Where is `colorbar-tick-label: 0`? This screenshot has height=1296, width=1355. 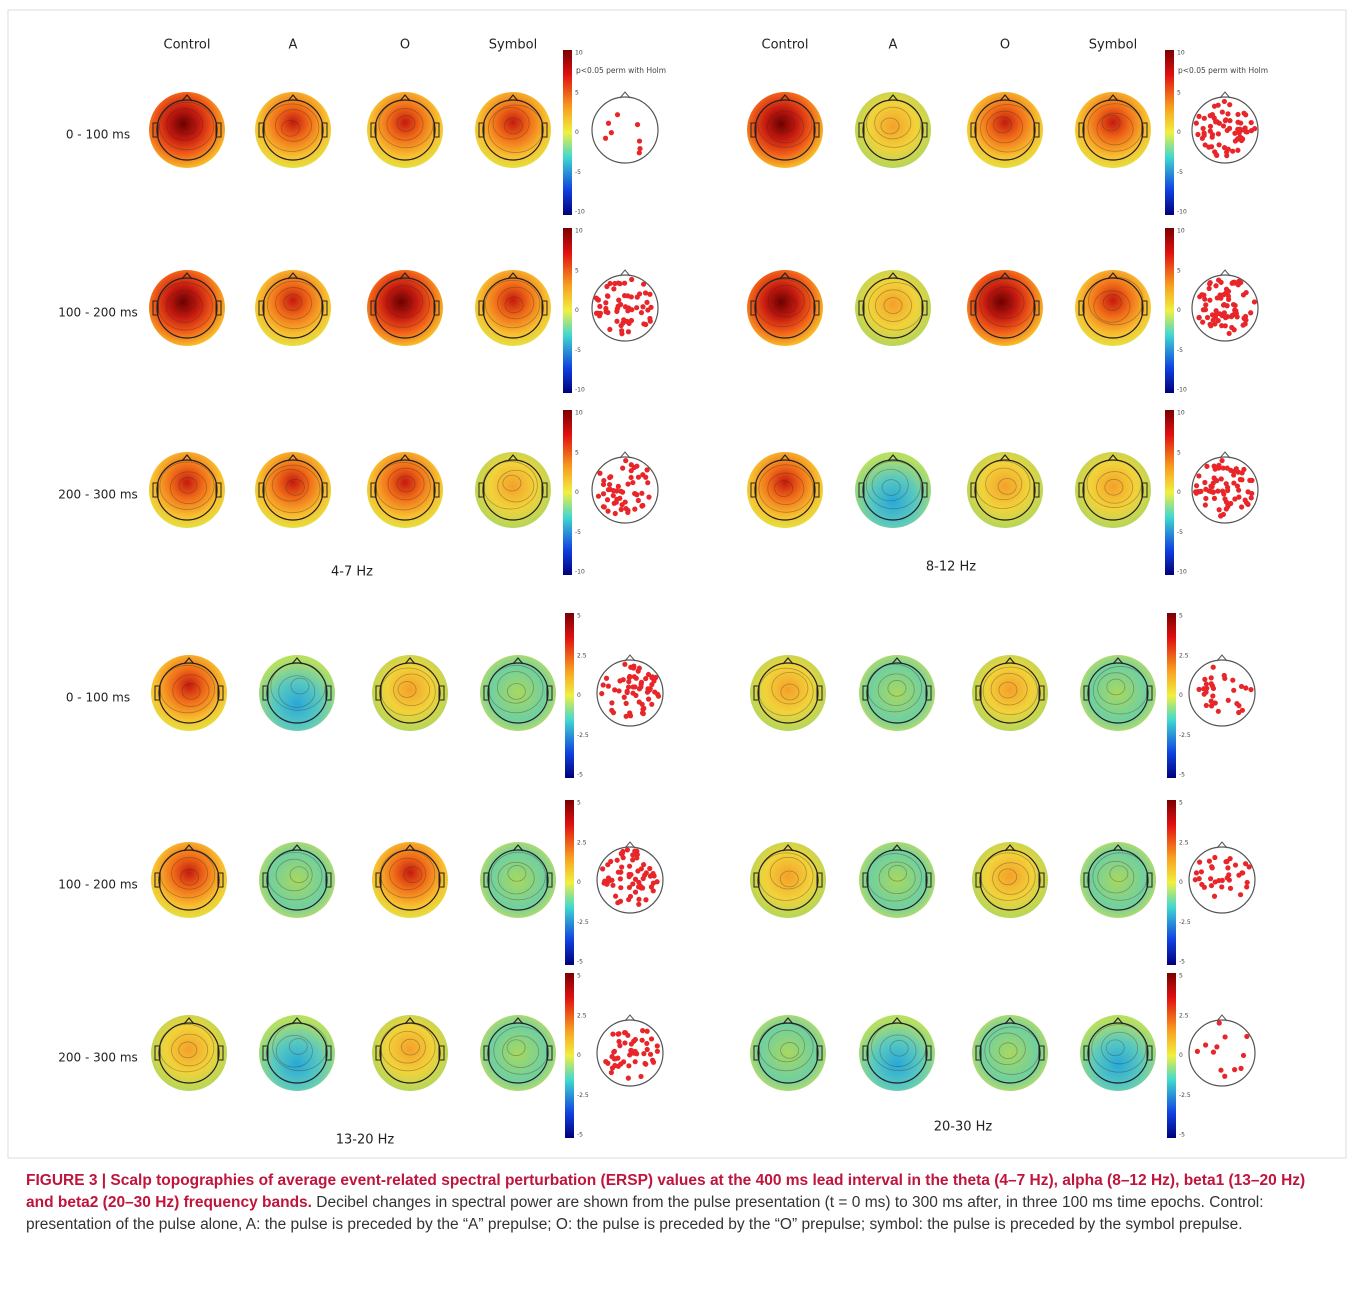
colorbar-tick-label: 0 is located at coordinates (577, 310).